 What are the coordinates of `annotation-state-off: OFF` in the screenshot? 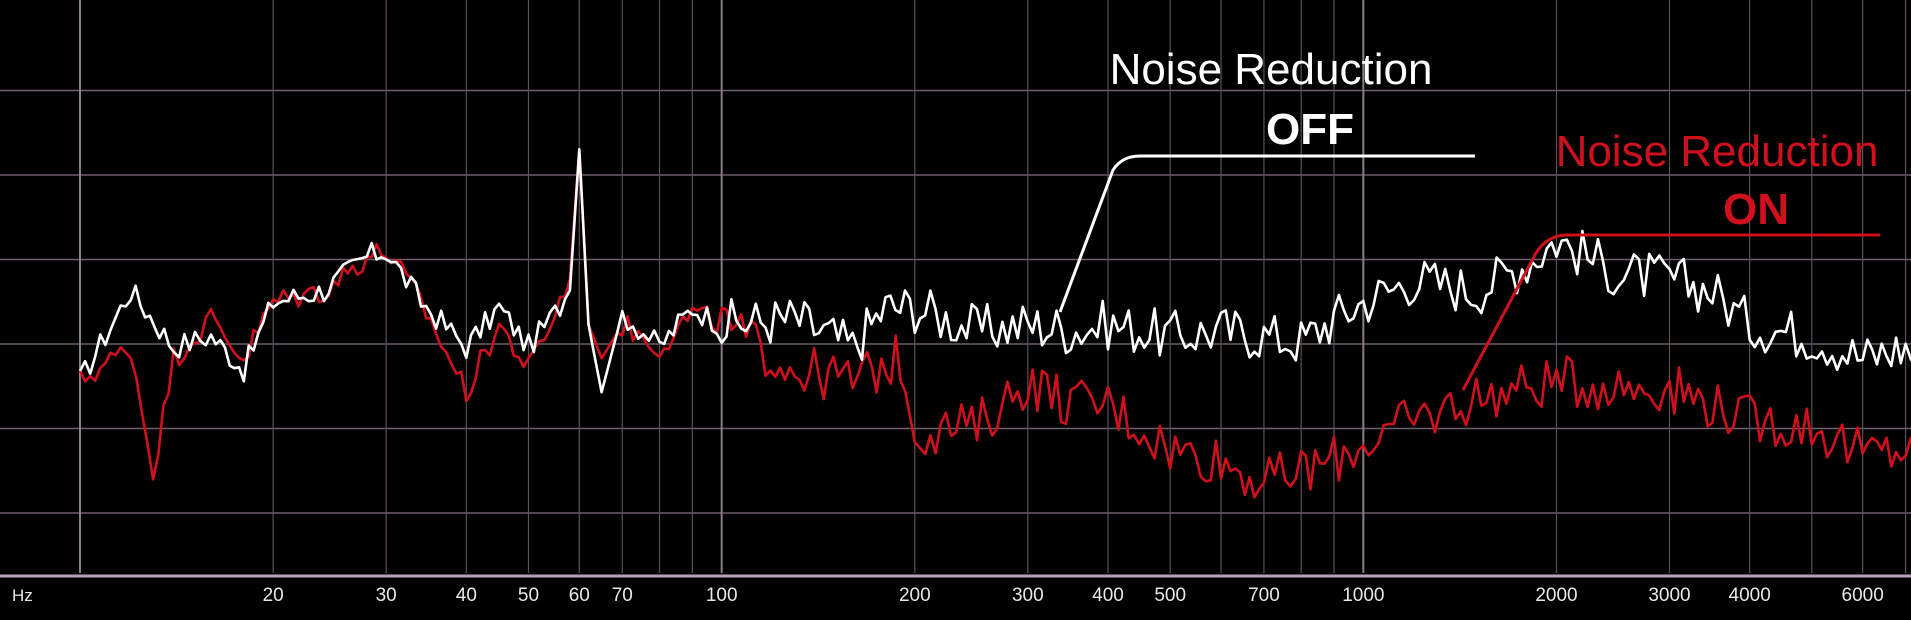 It's located at (1310, 129).